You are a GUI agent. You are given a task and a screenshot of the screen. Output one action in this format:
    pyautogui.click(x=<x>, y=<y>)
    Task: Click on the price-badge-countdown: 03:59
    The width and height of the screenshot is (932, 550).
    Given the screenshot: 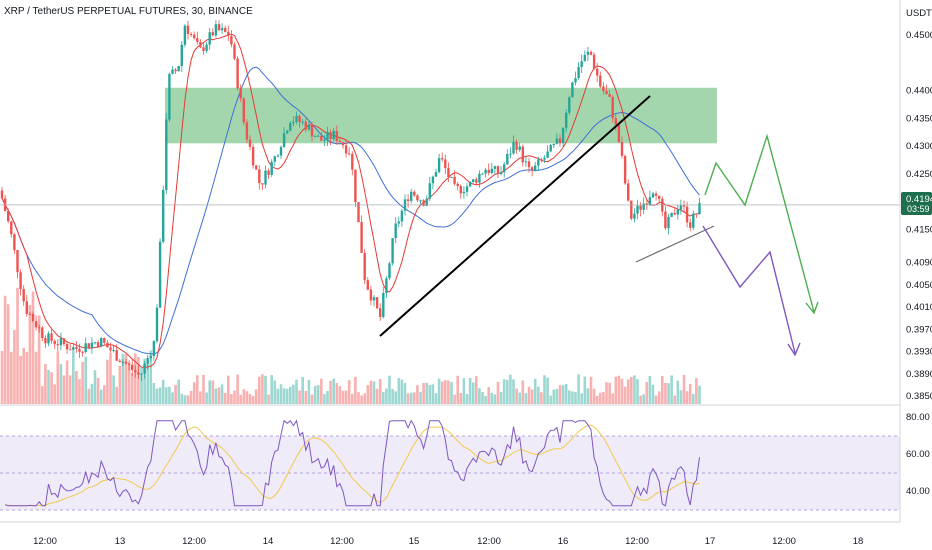 What is the action you would take?
    pyautogui.click(x=918, y=209)
    